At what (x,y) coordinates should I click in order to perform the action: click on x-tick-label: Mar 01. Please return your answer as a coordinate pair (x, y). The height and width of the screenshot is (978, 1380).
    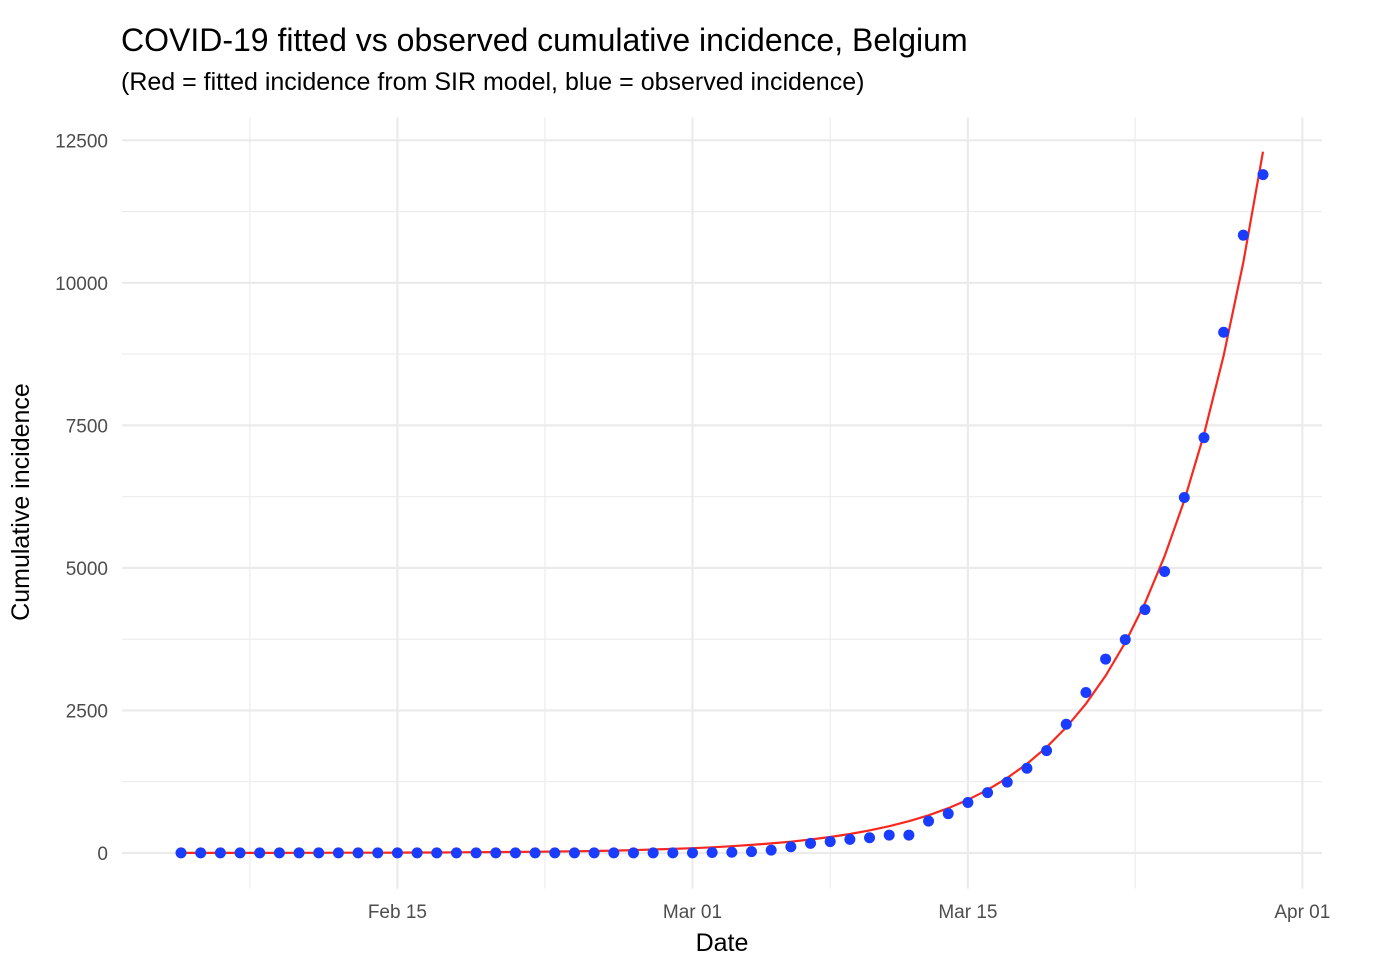
    Looking at the image, I should click on (692, 912).